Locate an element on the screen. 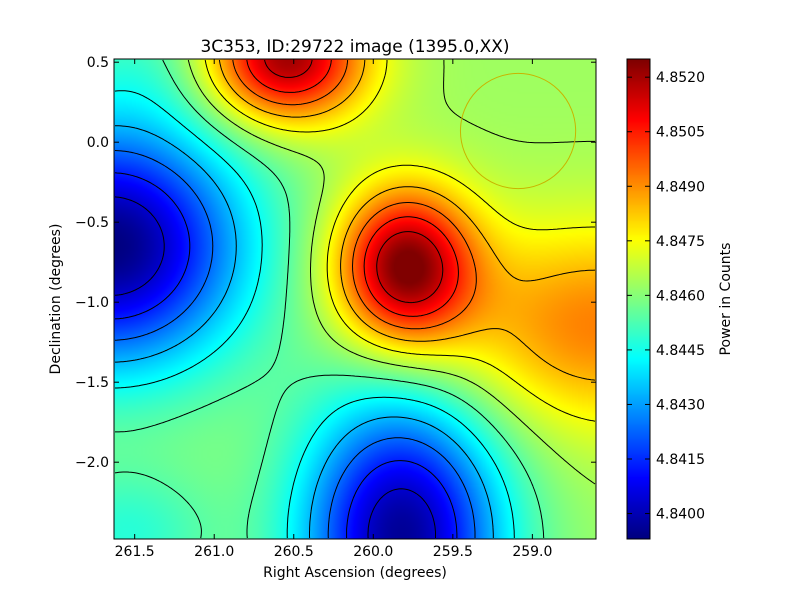  y-tick-label: −0.5 is located at coordinates (92, 223).